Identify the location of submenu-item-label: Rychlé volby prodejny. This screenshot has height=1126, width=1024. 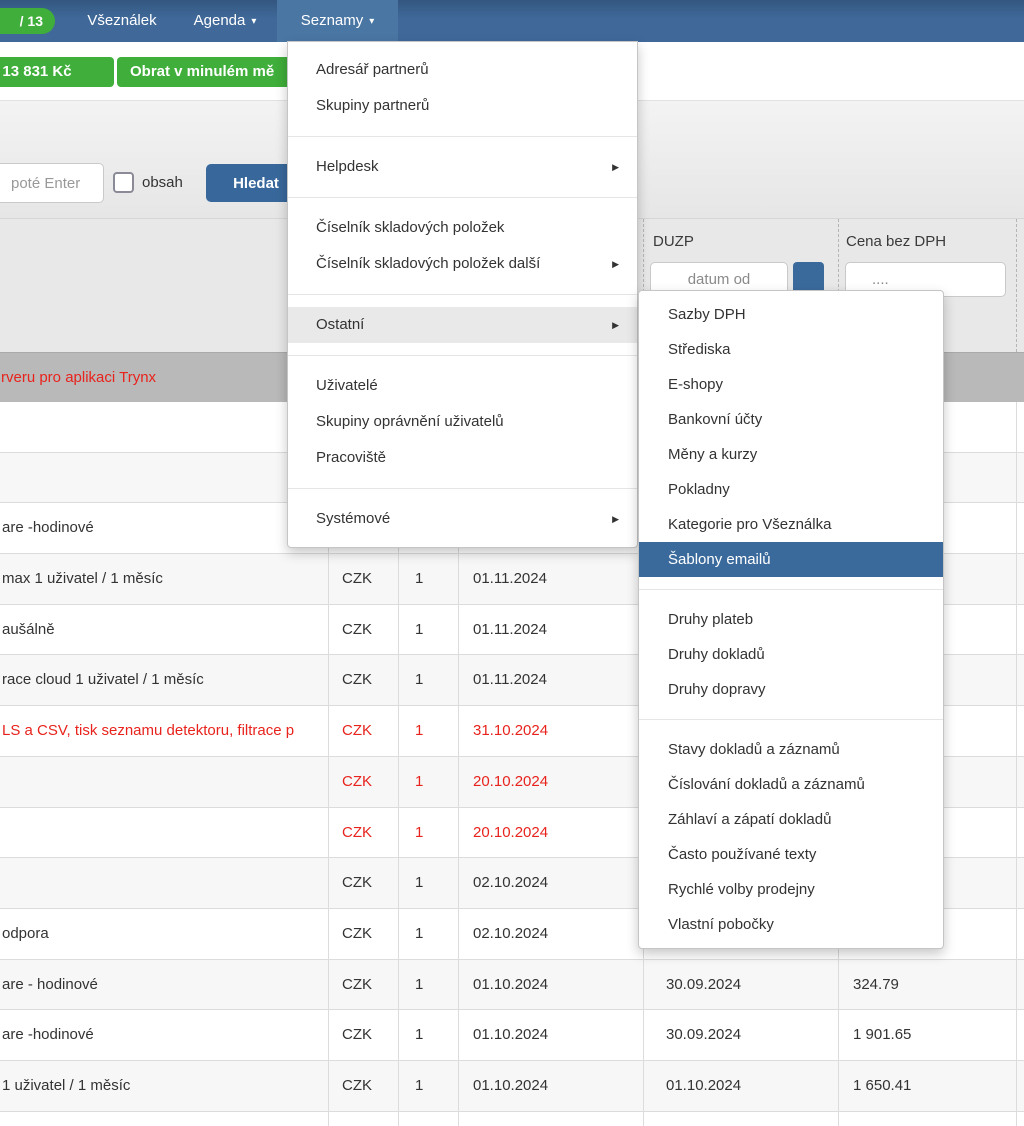
(741, 889).